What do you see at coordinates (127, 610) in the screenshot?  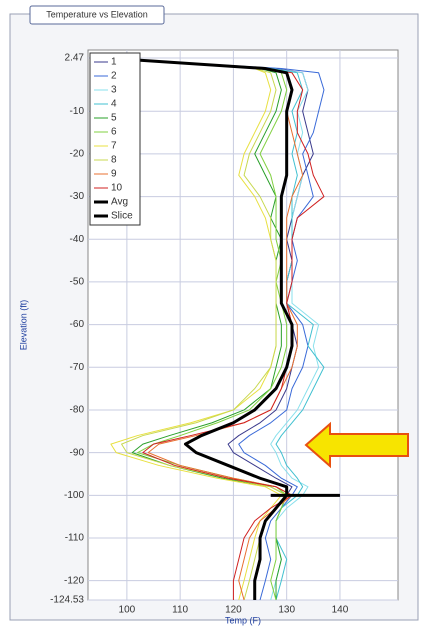 I see `x-tick-label: 100` at bounding box center [127, 610].